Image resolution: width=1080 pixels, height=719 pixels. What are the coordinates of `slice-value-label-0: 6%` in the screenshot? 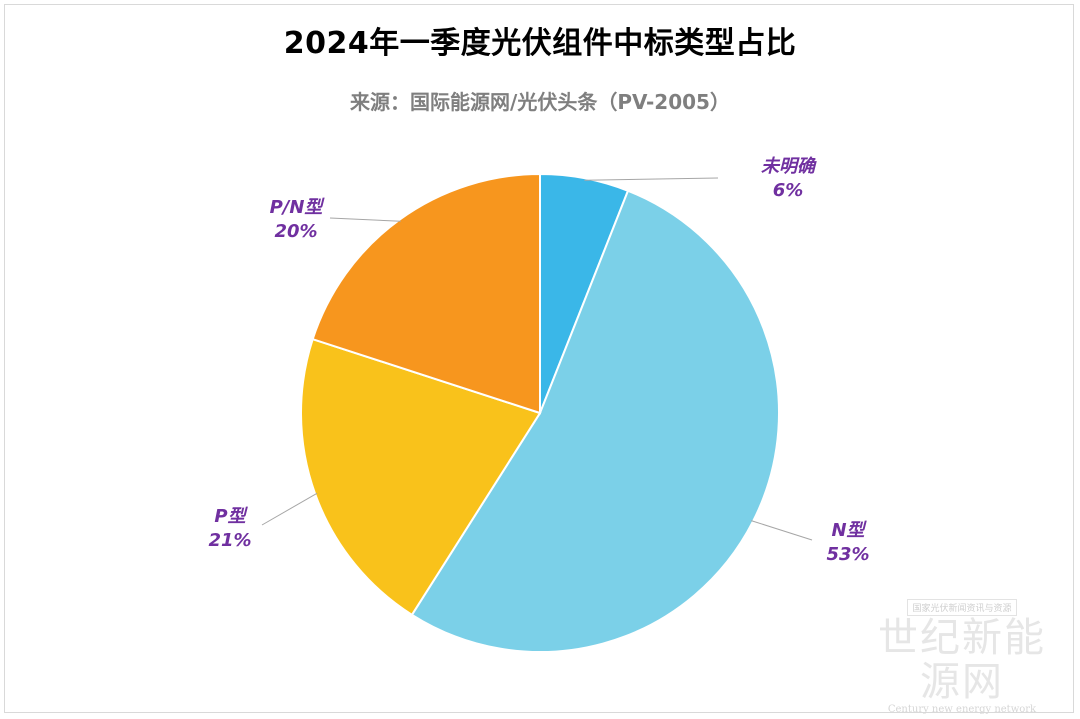 It's located at (788, 190).